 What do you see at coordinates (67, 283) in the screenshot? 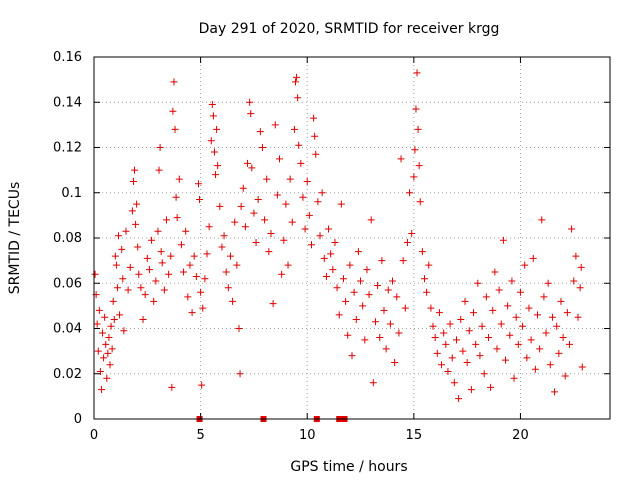
I see `y-tick-label: 0.06` at bounding box center [67, 283].